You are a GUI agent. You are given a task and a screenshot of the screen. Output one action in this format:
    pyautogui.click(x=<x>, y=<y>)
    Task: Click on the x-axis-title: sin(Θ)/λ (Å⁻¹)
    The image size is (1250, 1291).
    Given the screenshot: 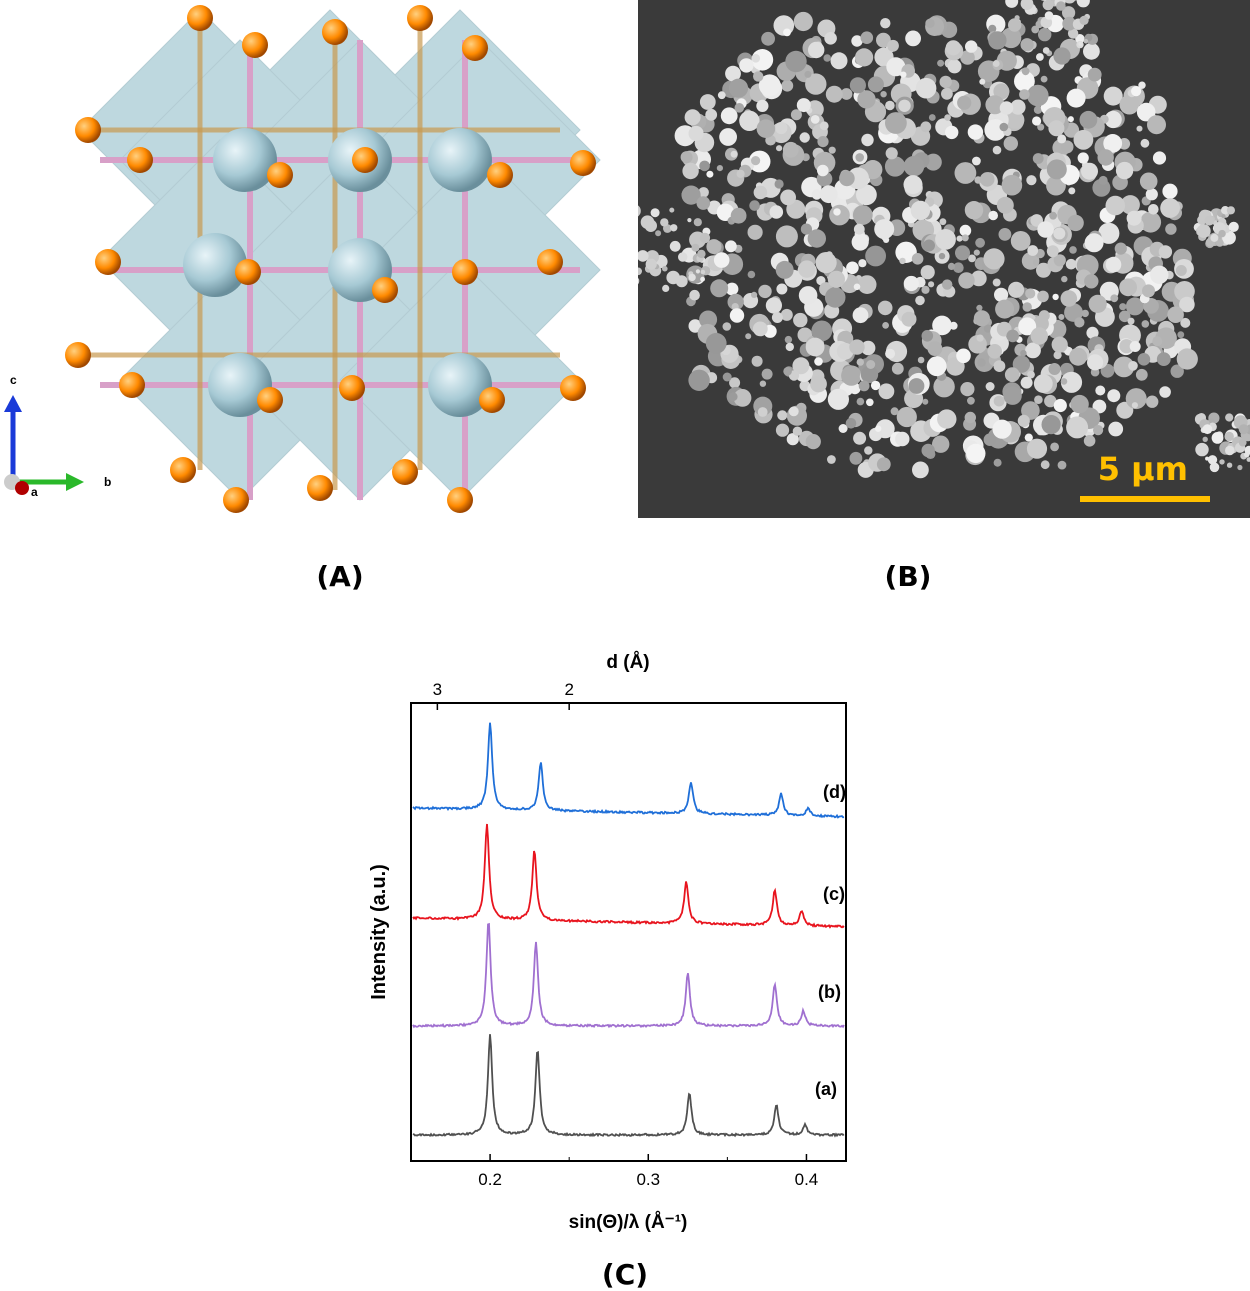 What is the action you would take?
    pyautogui.click(x=628, y=1222)
    